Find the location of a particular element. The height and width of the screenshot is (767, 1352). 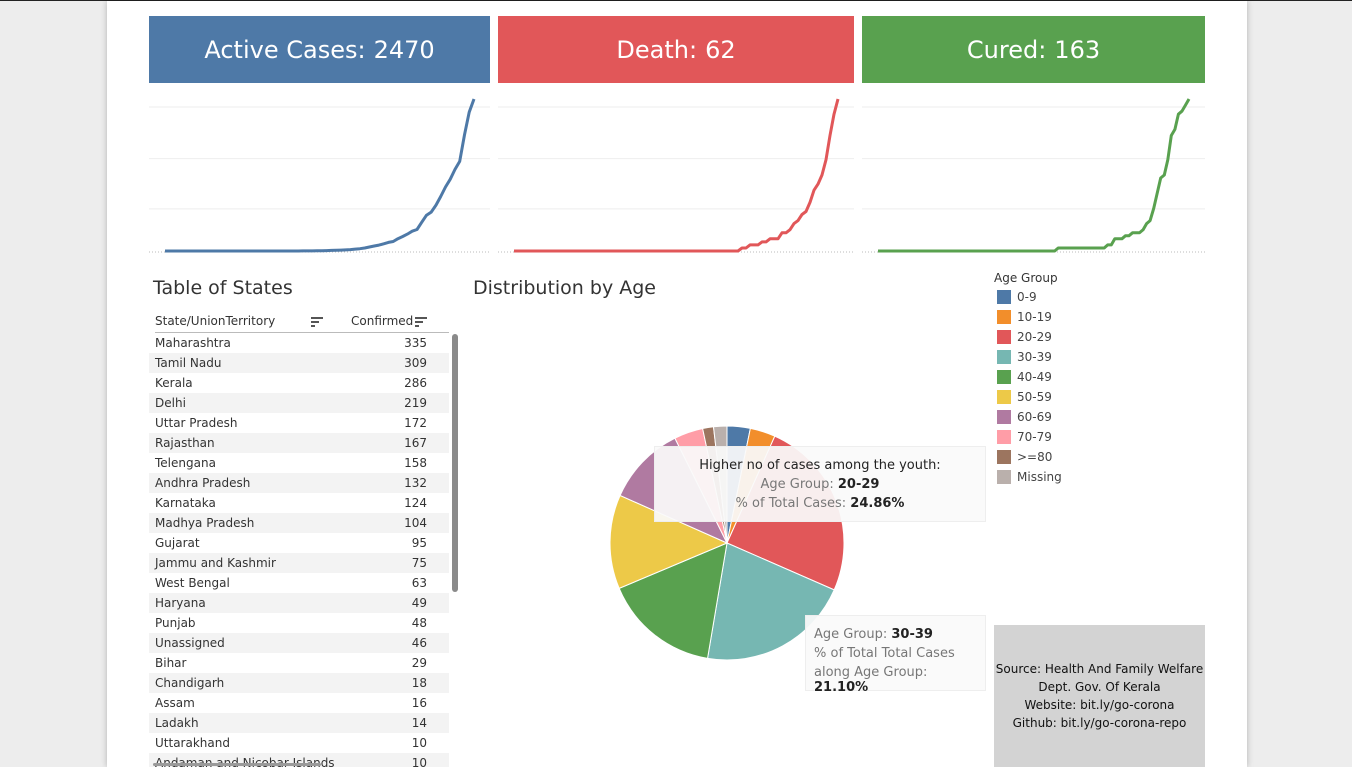

table-row: Maharashtra 335 is located at coordinates (299, 343).